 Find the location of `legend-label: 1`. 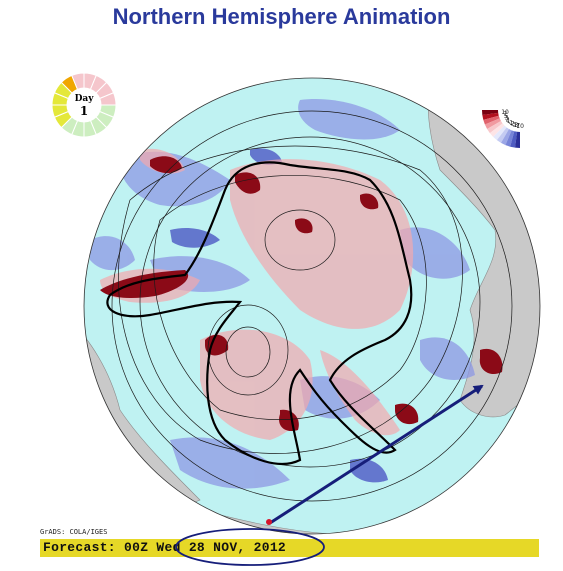

legend-label: 1 is located at coordinates (509, 121).